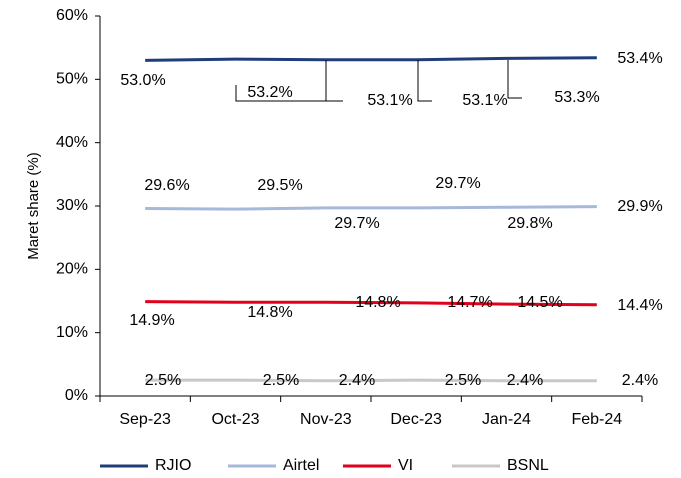 The image size is (681, 478). Describe the element at coordinates (72, 142) in the screenshot. I see `y-tick-label: 40%` at that location.